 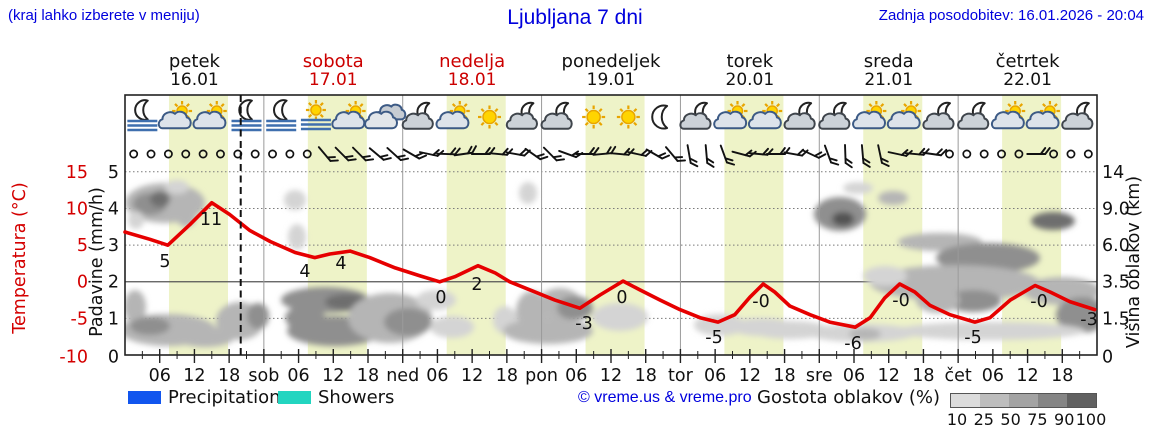 I want to click on density-scale-label: 50, so click(x=1010, y=419).